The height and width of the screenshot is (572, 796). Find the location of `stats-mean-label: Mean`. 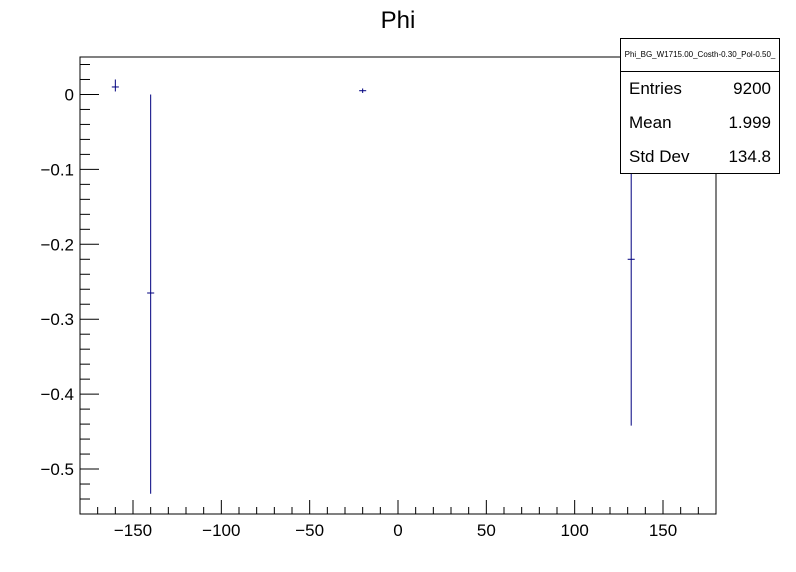

stats-mean-label: Mean is located at coordinates (650, 122).